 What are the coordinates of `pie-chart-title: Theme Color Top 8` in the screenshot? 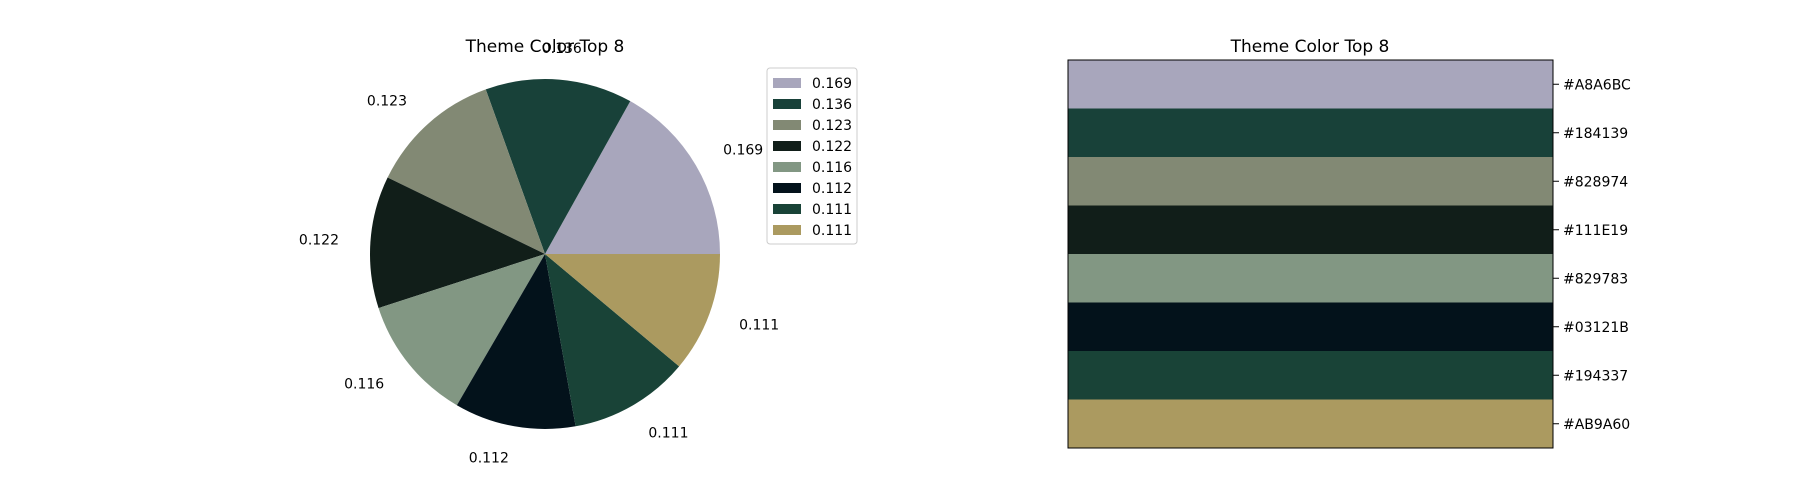 It's located at (545, 47).